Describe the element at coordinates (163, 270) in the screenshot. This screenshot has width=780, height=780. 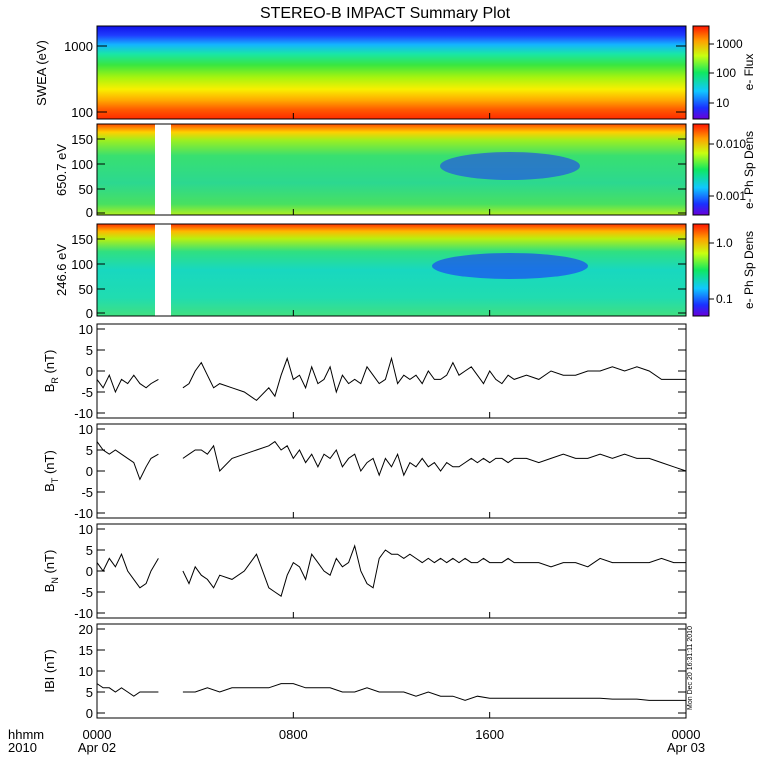
I see `pad-246-gap` at that location.